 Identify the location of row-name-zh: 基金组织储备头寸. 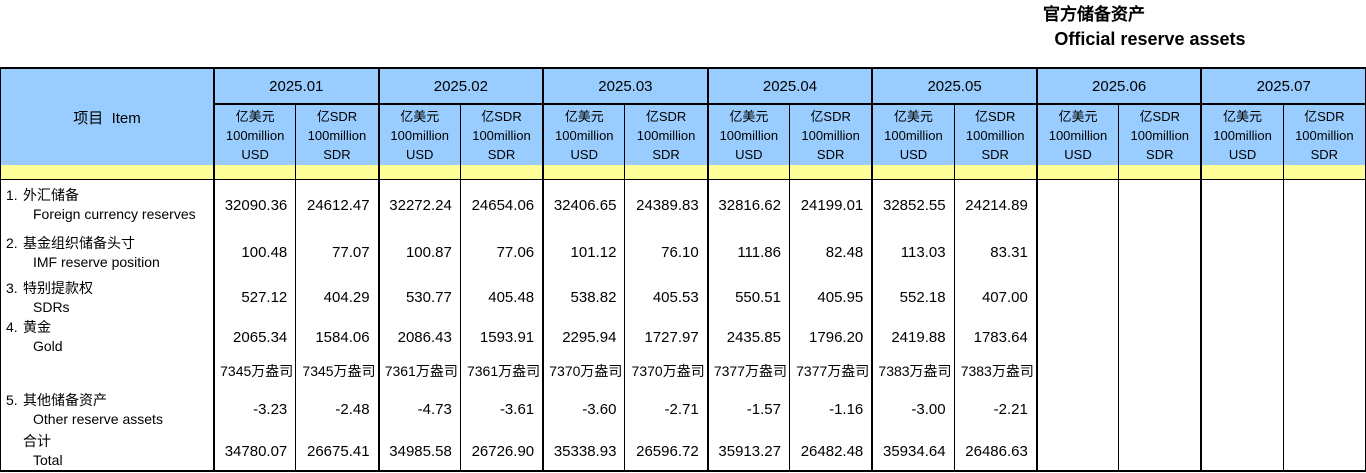
(79, 242).